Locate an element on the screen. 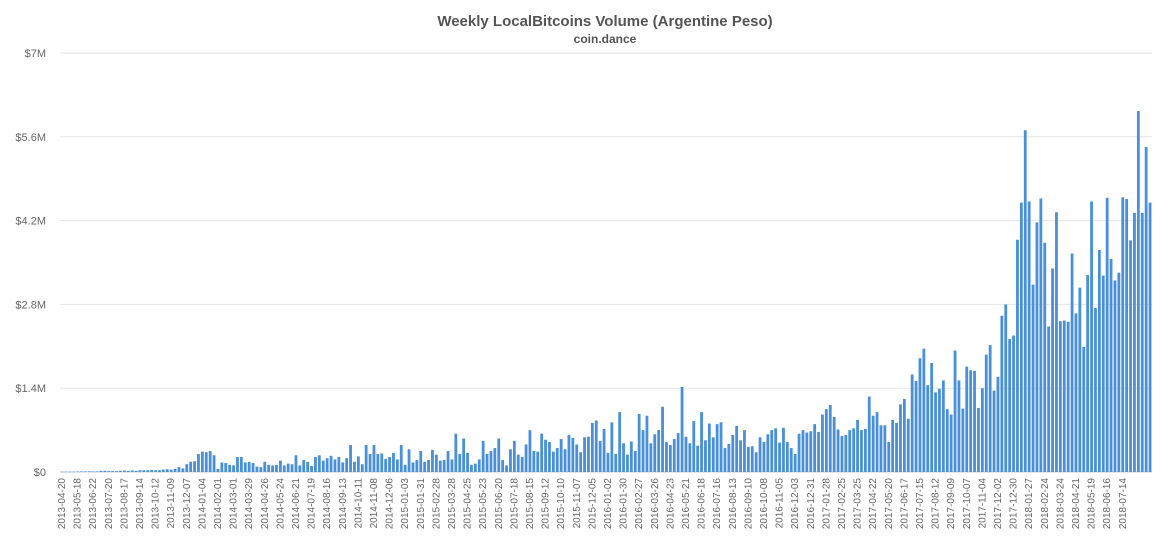 The width and height of the screenshot is (1165, 550). x-tick-label: 2016-03-26 is located at coordinates (655, 504).